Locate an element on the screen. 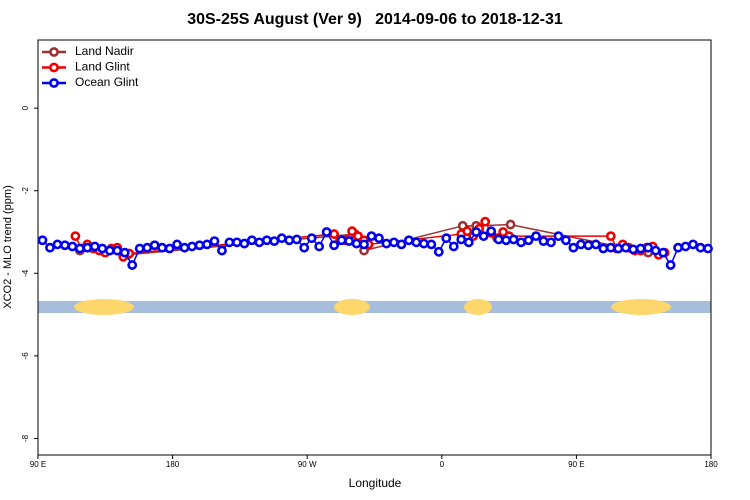 The image size is (750, 500). legend-label: Ocean Glint is located at coordinates (107, 82).